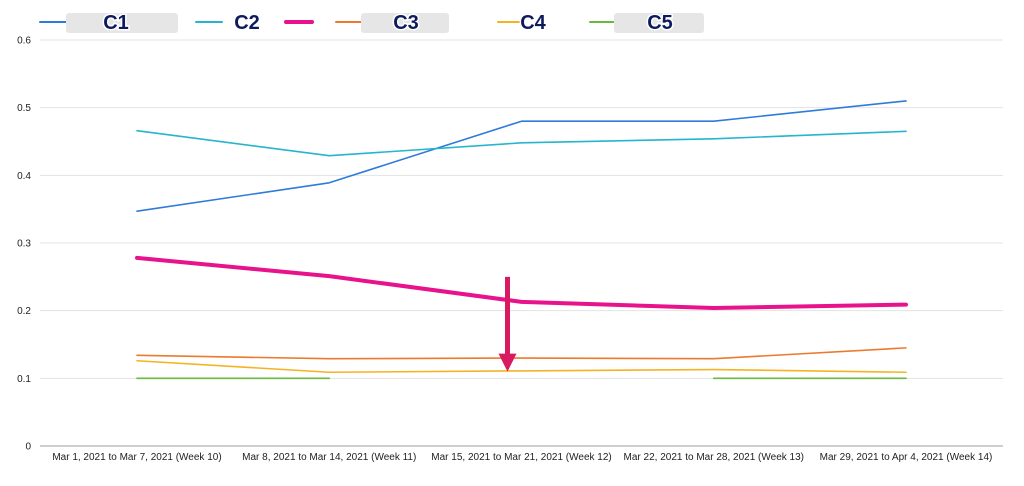 The image size is (1024, 486). I want to click on y-tick-label: 0.3, so click(24, 244).